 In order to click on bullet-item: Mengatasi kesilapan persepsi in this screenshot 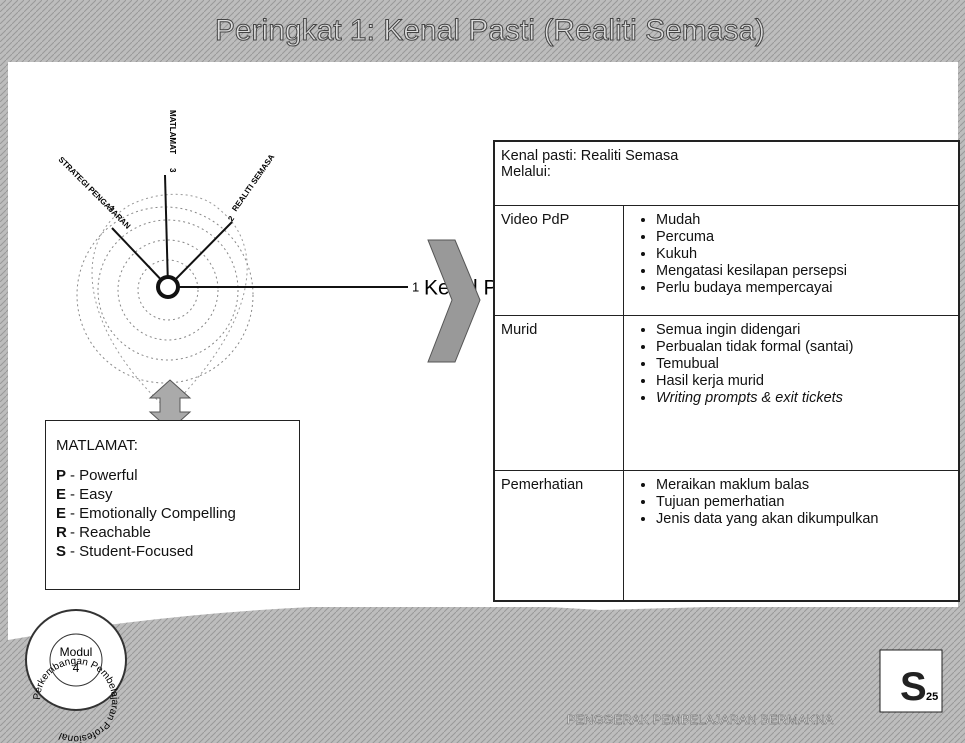, I will do `click(791, 271)`.